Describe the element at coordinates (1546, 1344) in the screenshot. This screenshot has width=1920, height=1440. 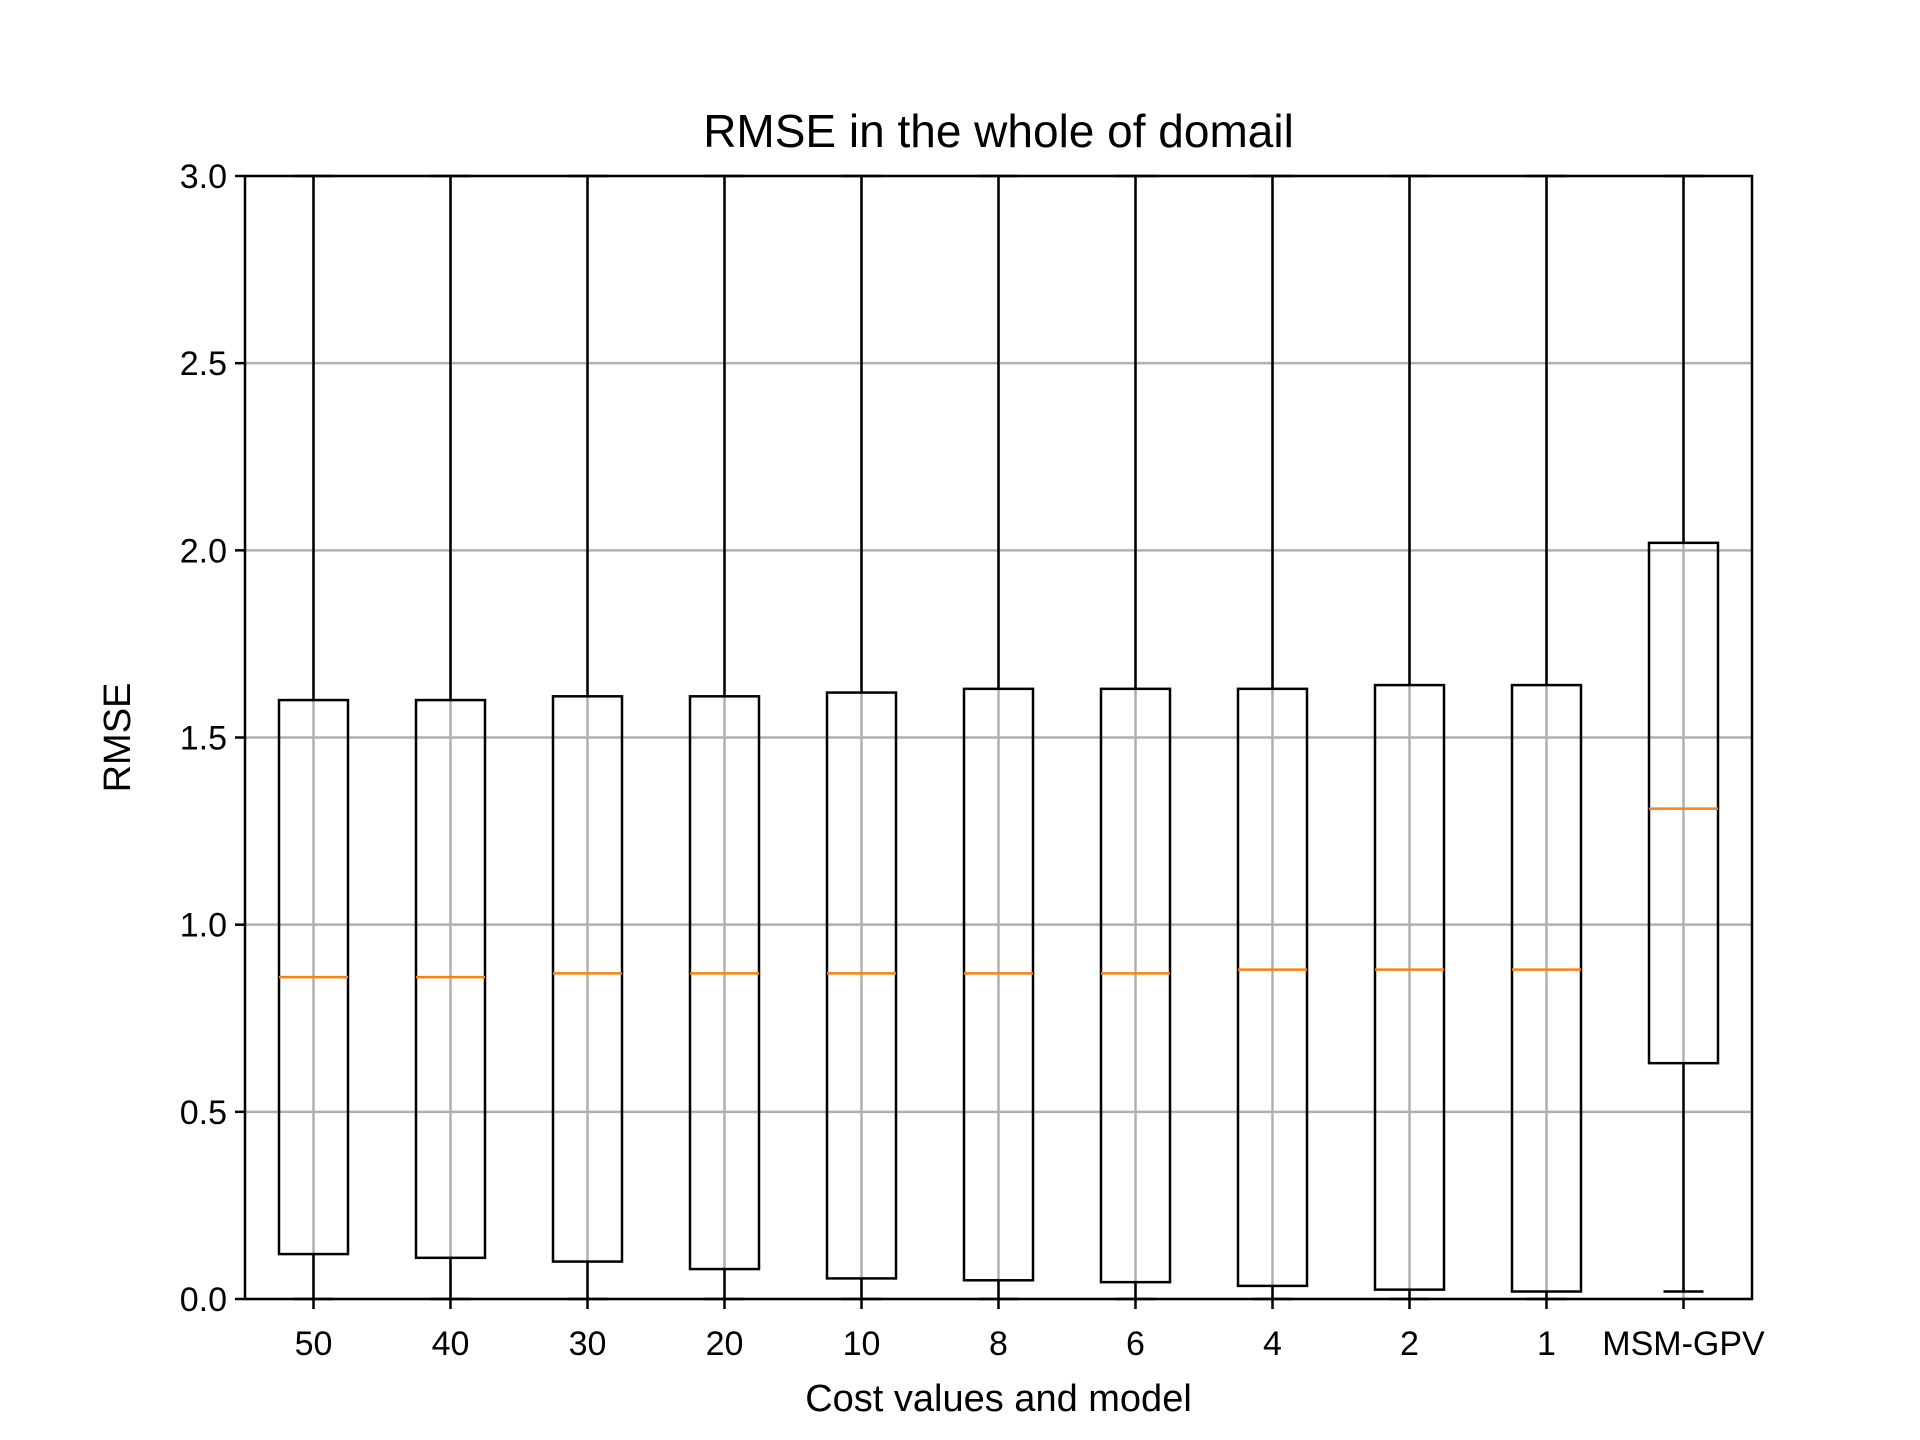
I see `x-tick-label: 1` at that location.